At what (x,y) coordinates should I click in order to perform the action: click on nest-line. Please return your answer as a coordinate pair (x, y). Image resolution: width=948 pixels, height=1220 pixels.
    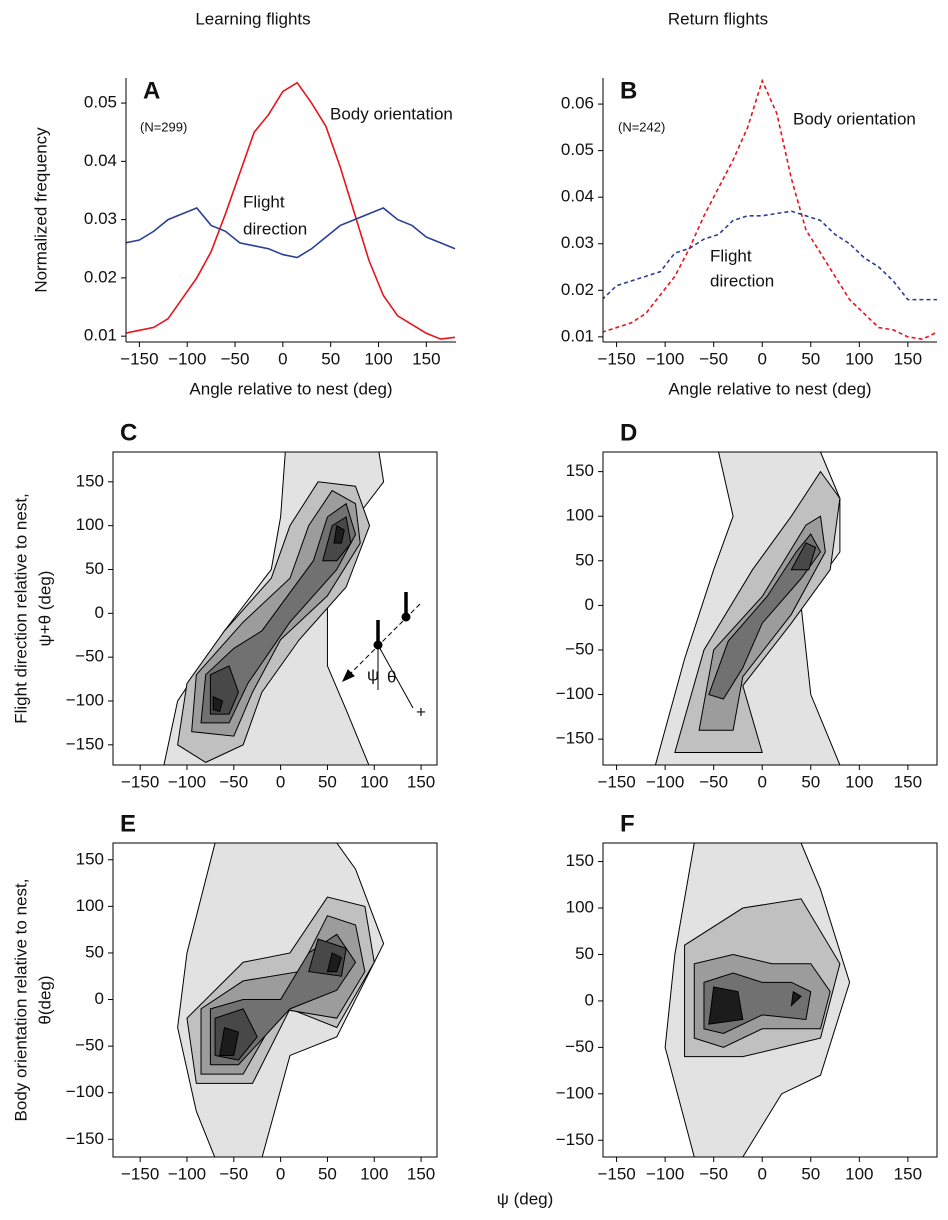
    Looking at the image, I should click on (395, 676).